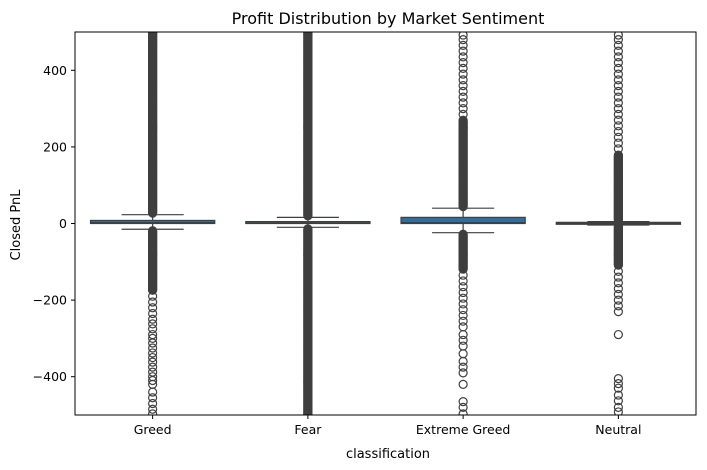  I want to click on x-tick-label: Fear, so click(308, 429).